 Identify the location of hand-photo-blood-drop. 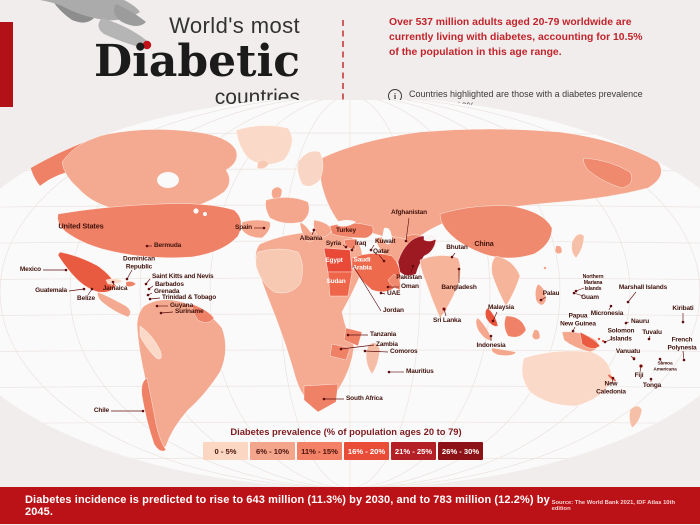
(96, 25).